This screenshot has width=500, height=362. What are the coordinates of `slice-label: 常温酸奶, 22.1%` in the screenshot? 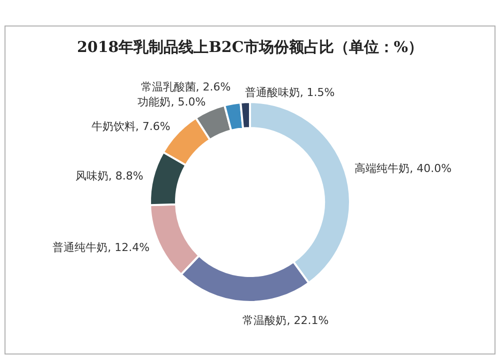 It's located at (285, 320).